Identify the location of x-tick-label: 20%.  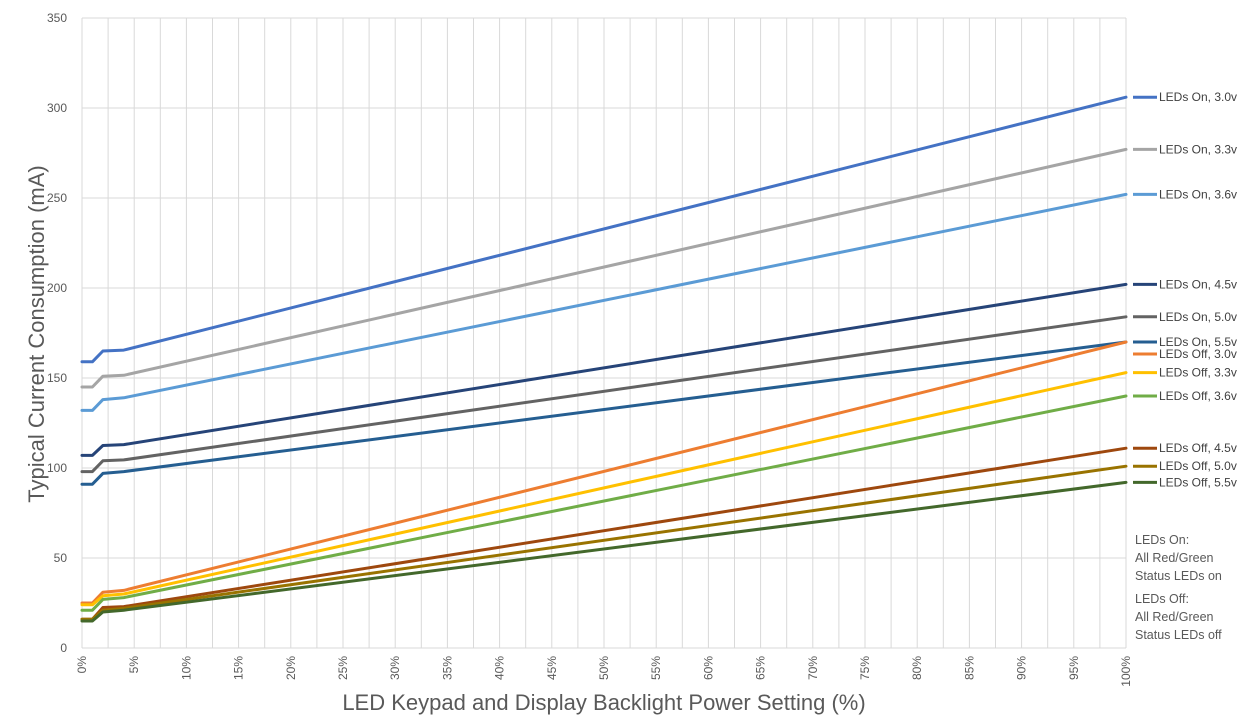
(291, 668).